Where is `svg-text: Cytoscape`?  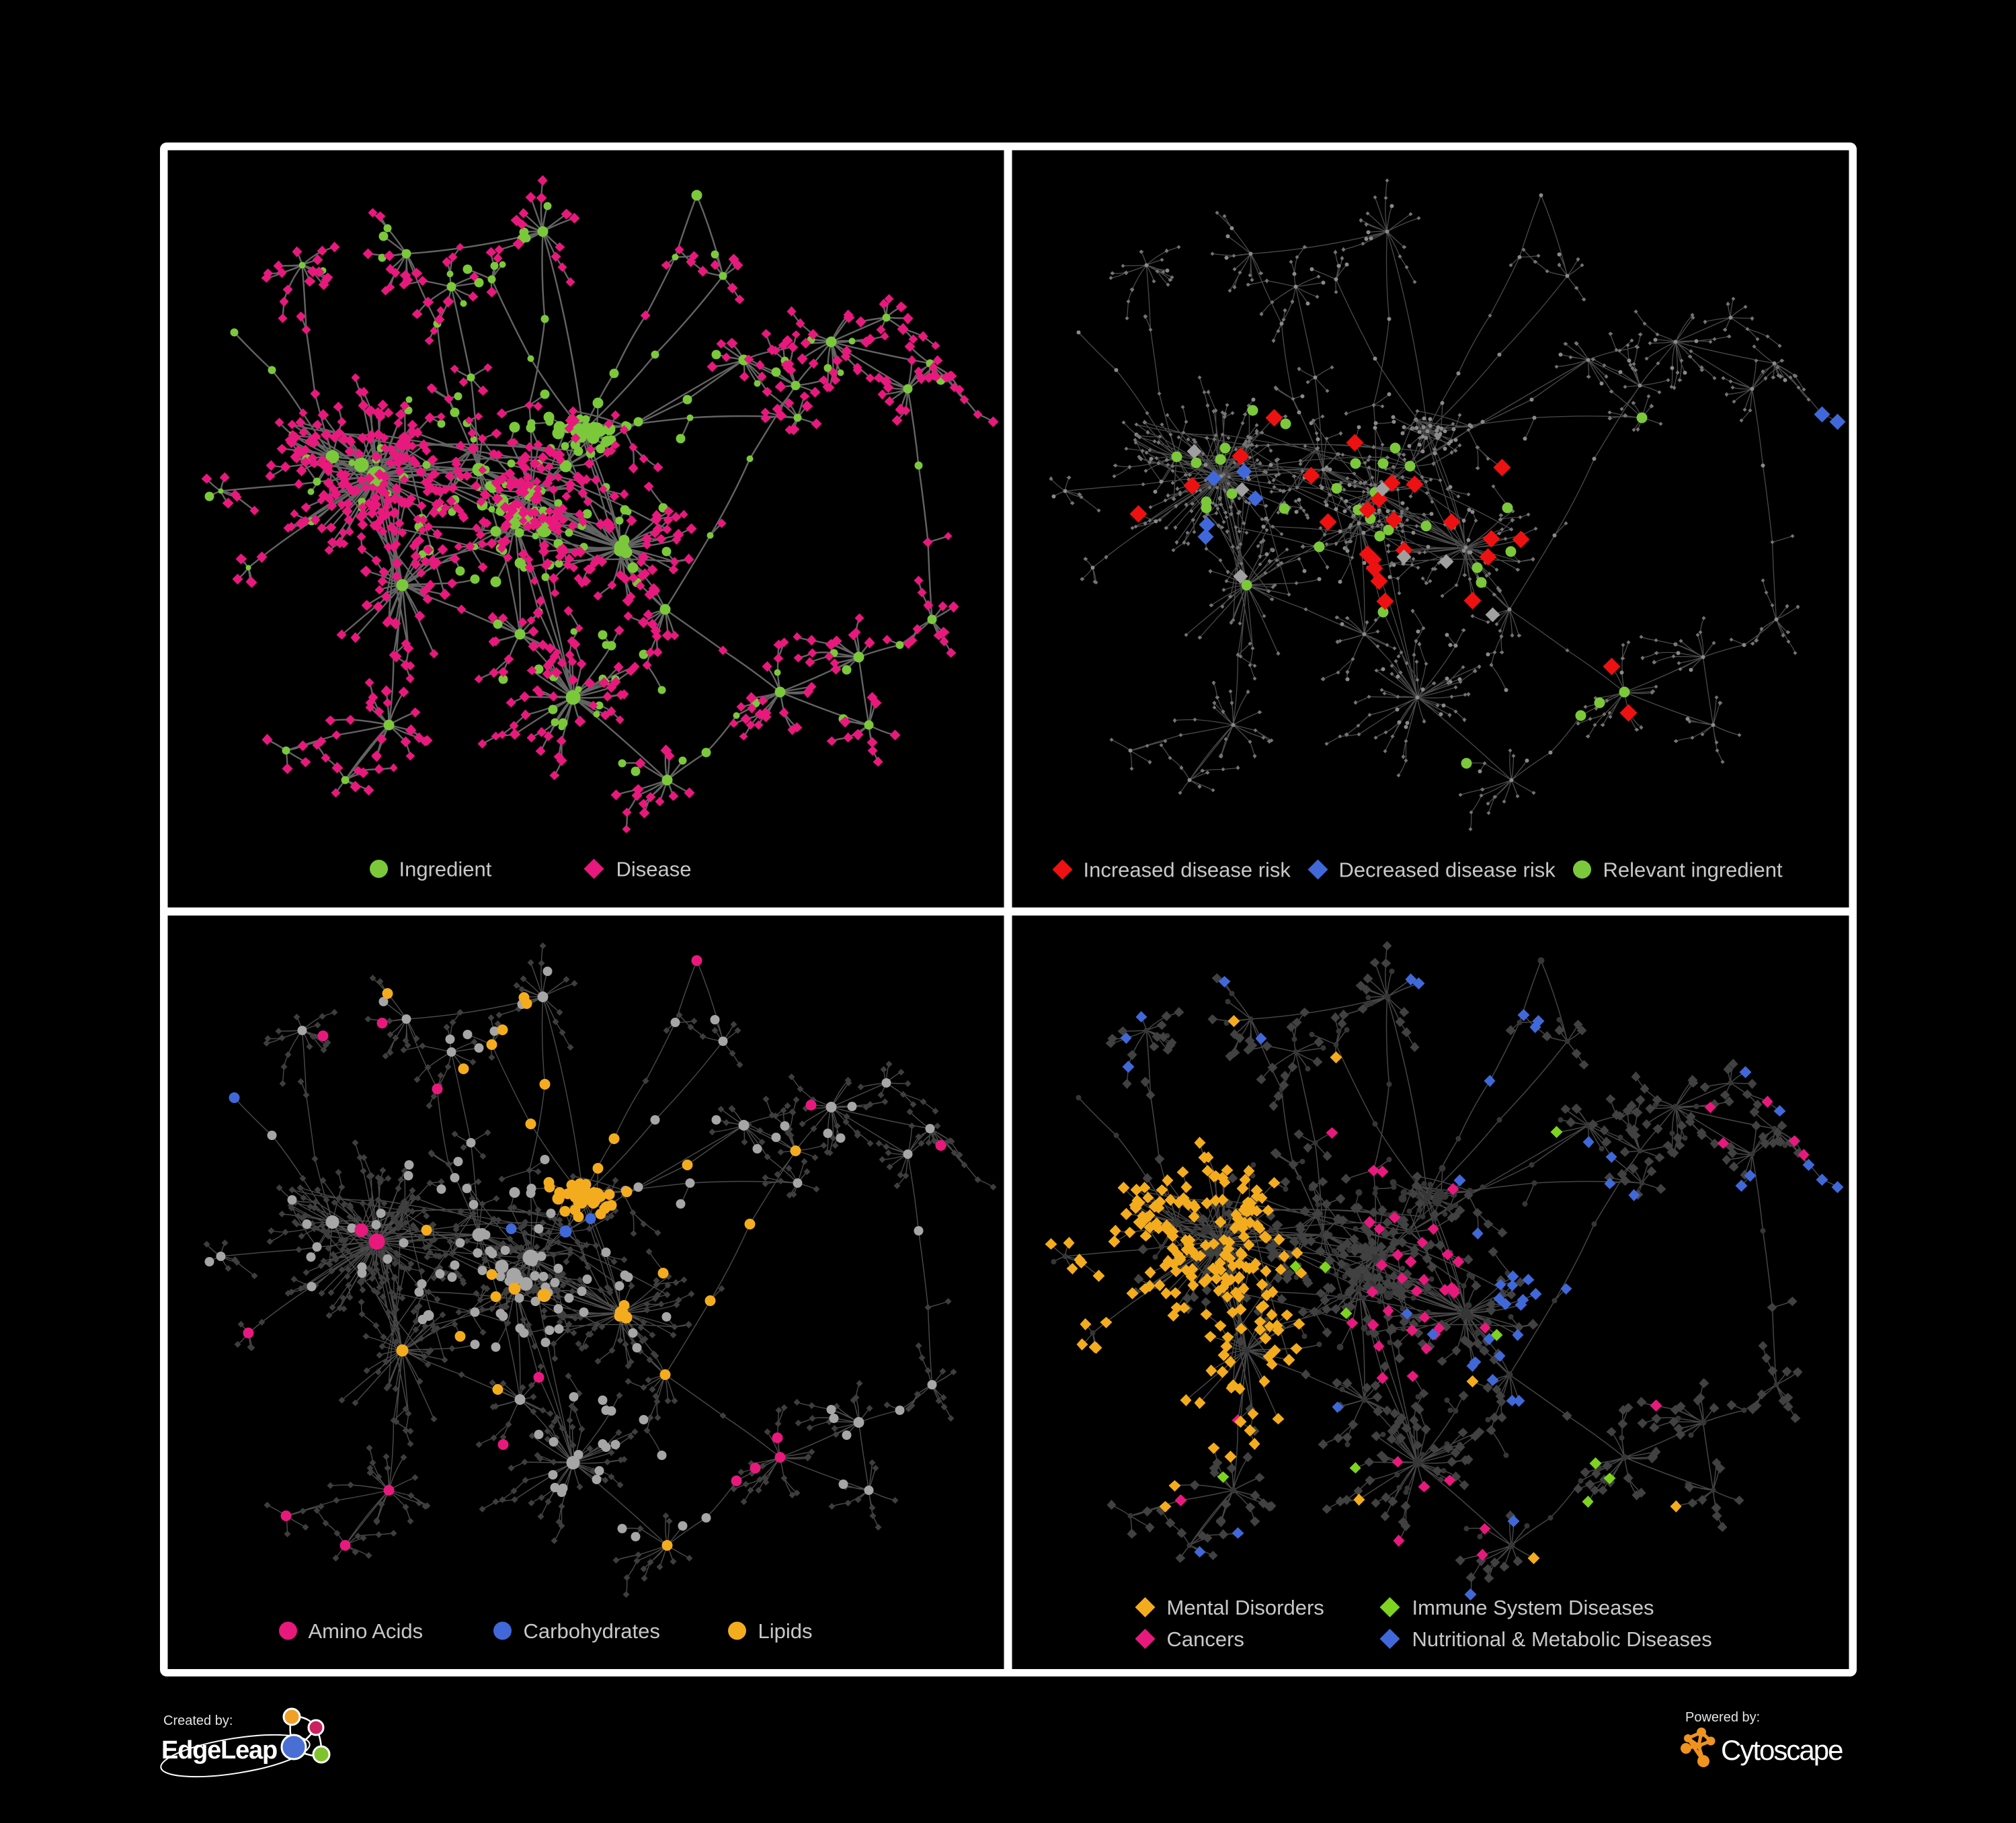 svg-text: Cytoscape is located at coordinates (1782, 1750).